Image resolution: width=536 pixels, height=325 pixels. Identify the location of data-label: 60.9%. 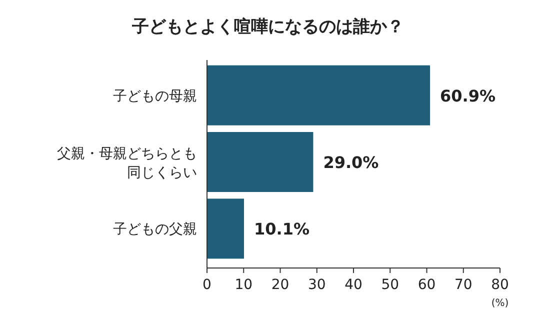
(468, 96).